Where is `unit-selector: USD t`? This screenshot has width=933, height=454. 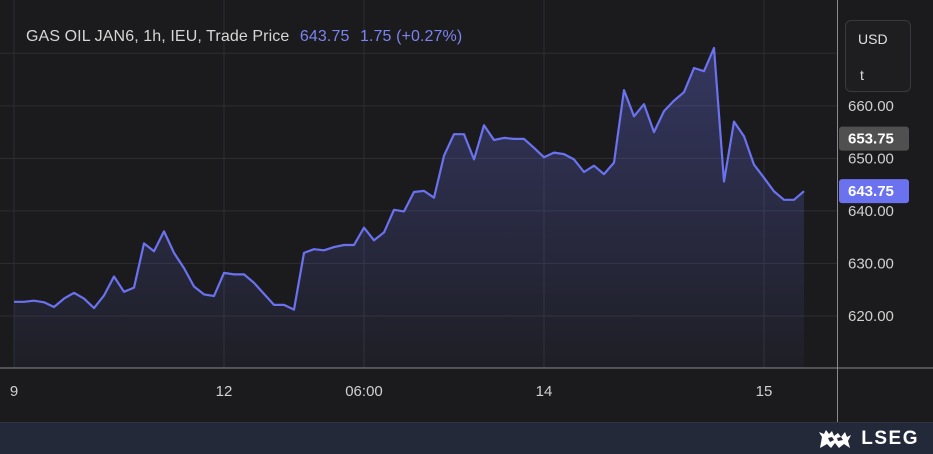 unit-selector: USD t is located at coordinates (878, 56).